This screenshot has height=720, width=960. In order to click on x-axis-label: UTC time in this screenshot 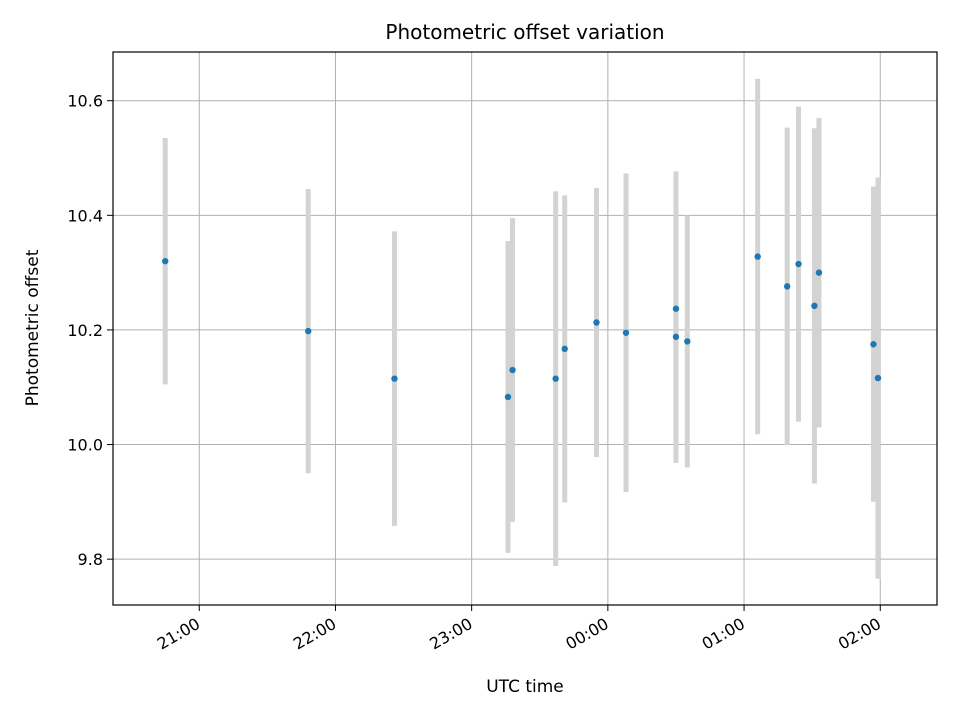, I will do `click(525, 687)`.